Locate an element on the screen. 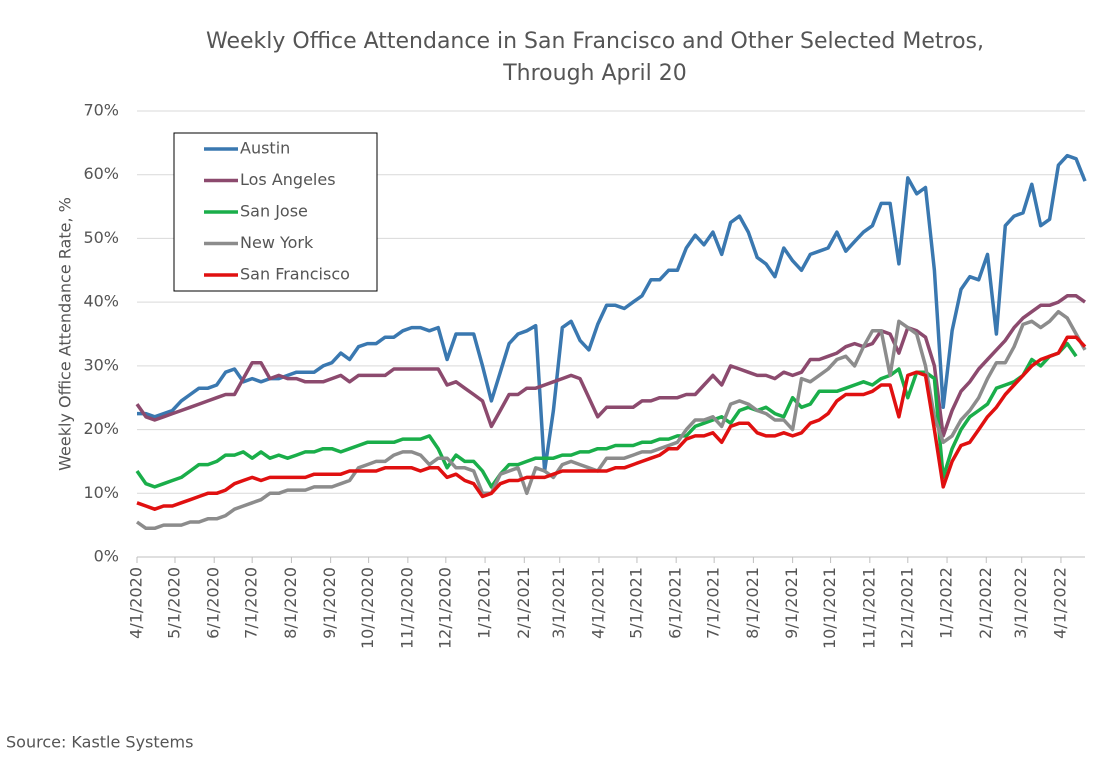  legend-label: Los Angeles is located at coordinates (288, 179).